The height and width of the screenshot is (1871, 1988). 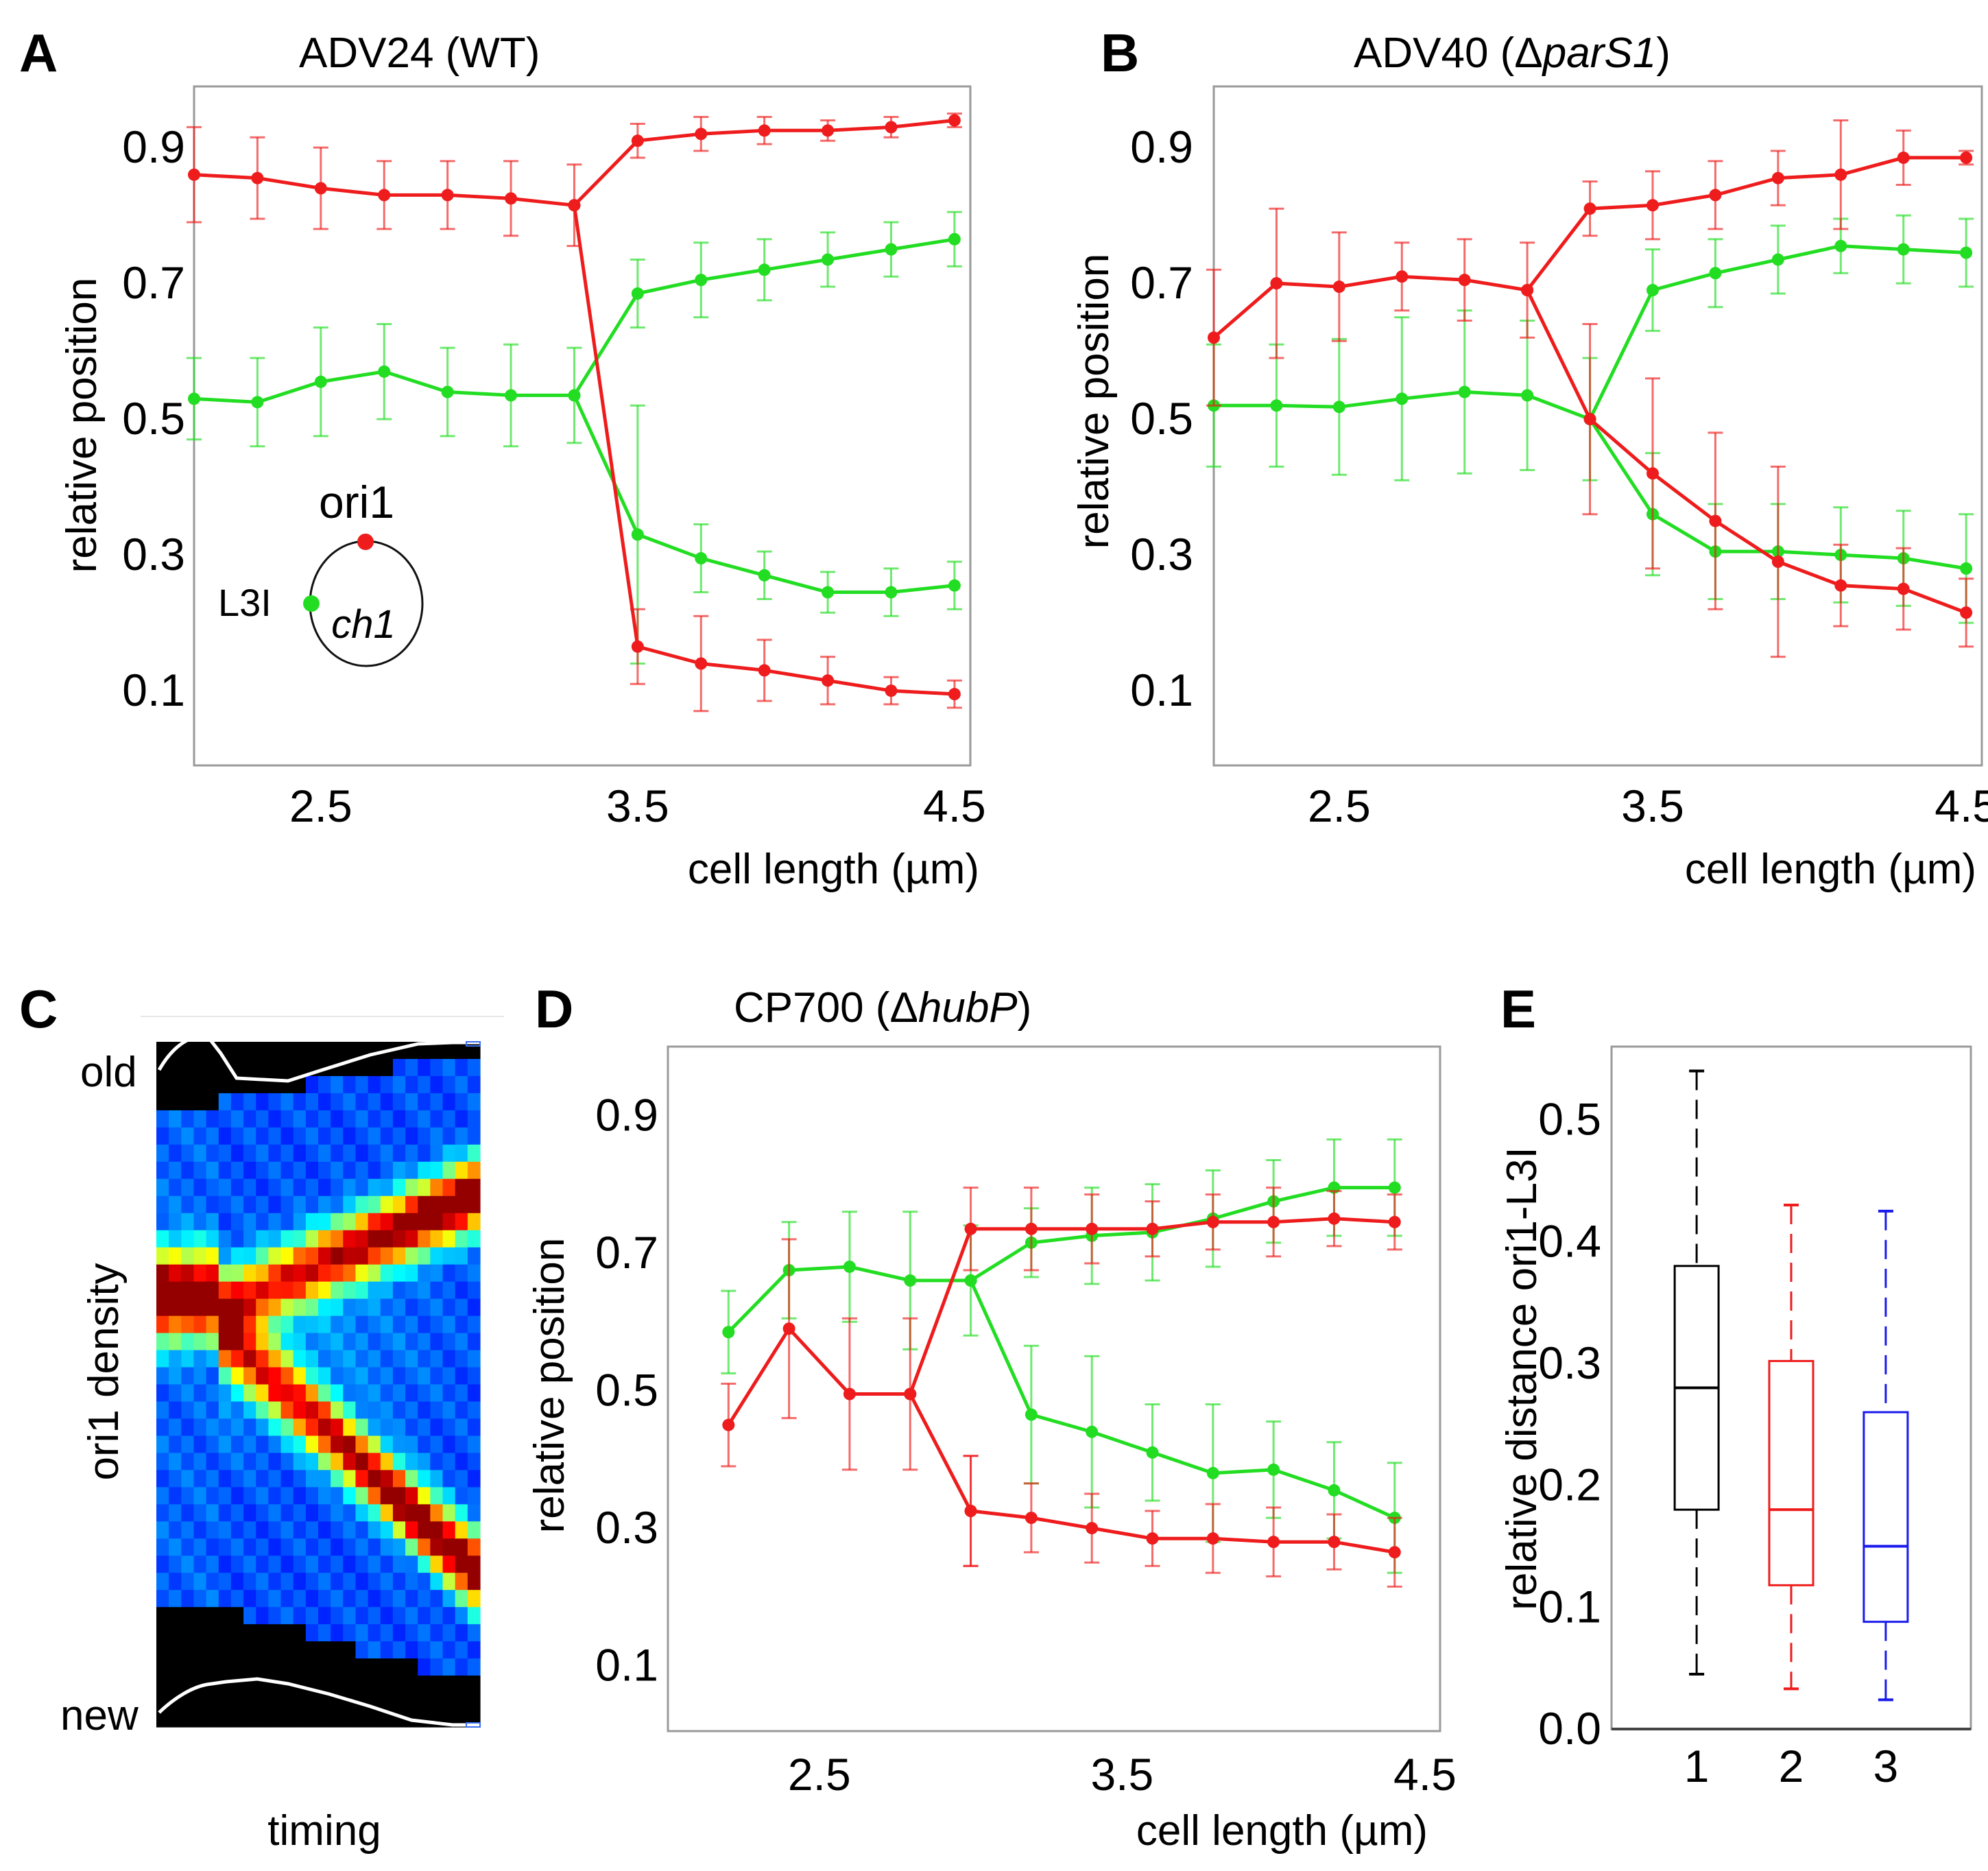 I want to click on l3i-locus-dot, so click(x=311, y=603).